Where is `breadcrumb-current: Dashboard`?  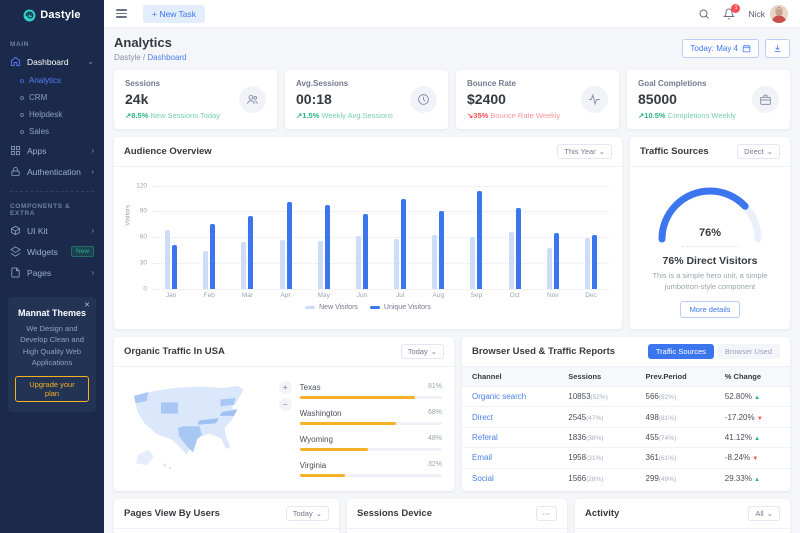
breadcrumb-current: Dashboard is located at coordinates (167, 57).